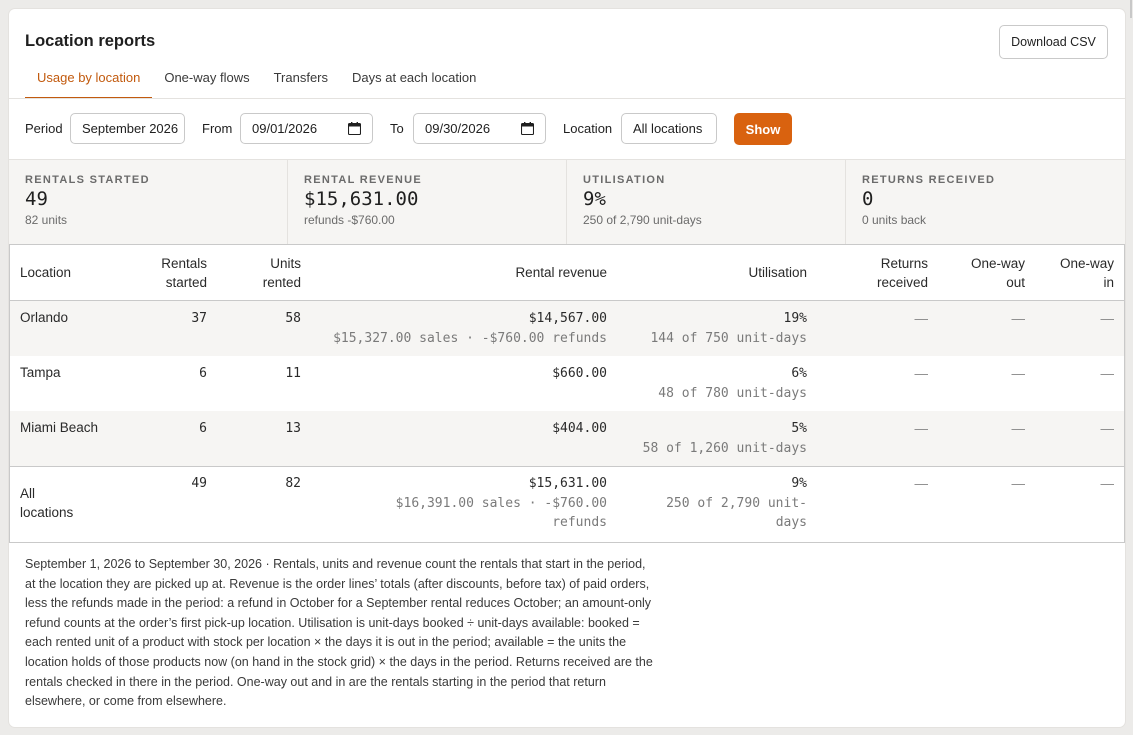 This screenshot has height=735, width=1133. I want to click on to-label: To, so click(397, 128).